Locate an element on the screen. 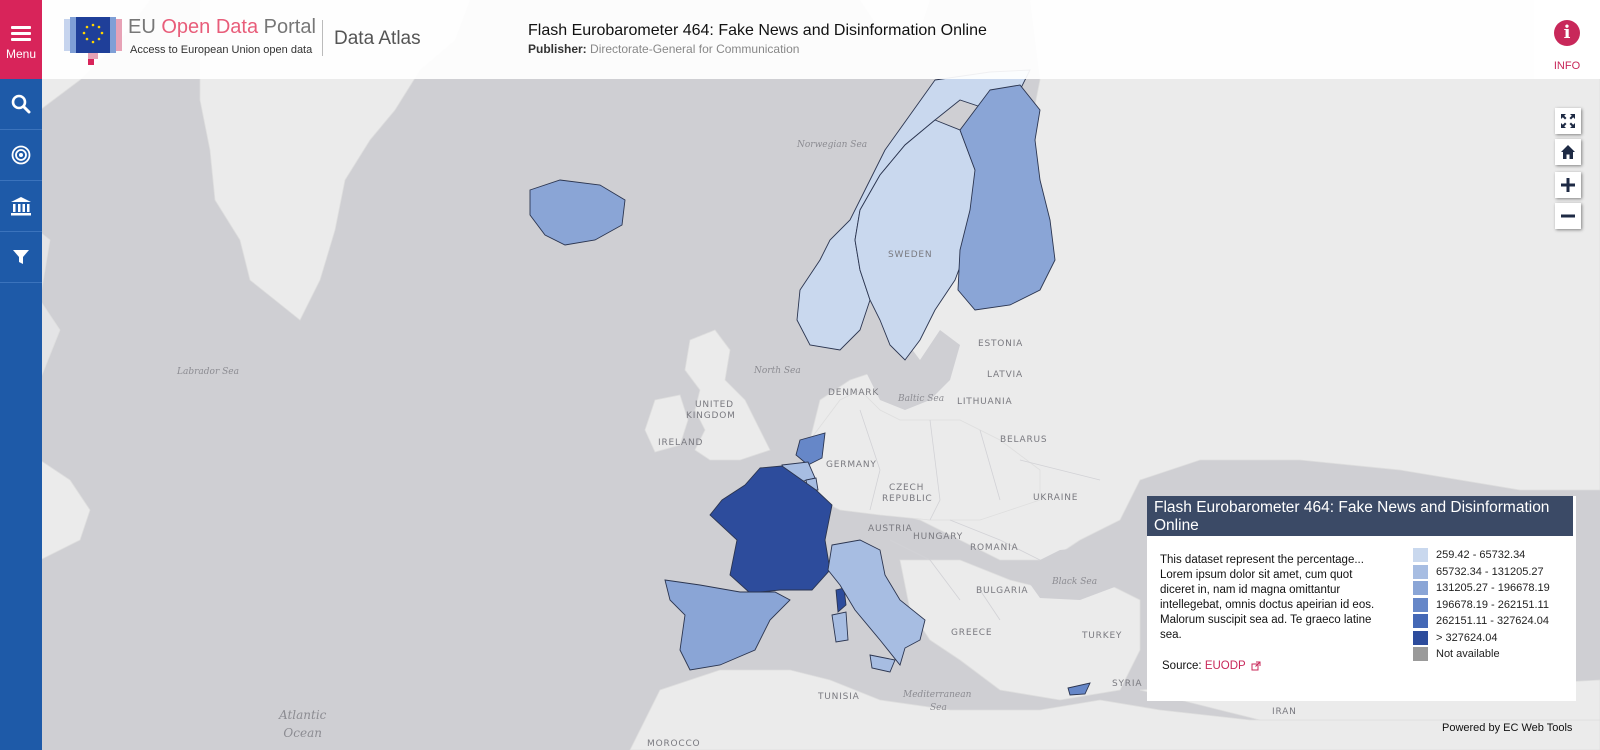 The height and width of the screenshot is (750, 1600). label-lithuania: LITHUANIA is located at coordinates (985, 402).